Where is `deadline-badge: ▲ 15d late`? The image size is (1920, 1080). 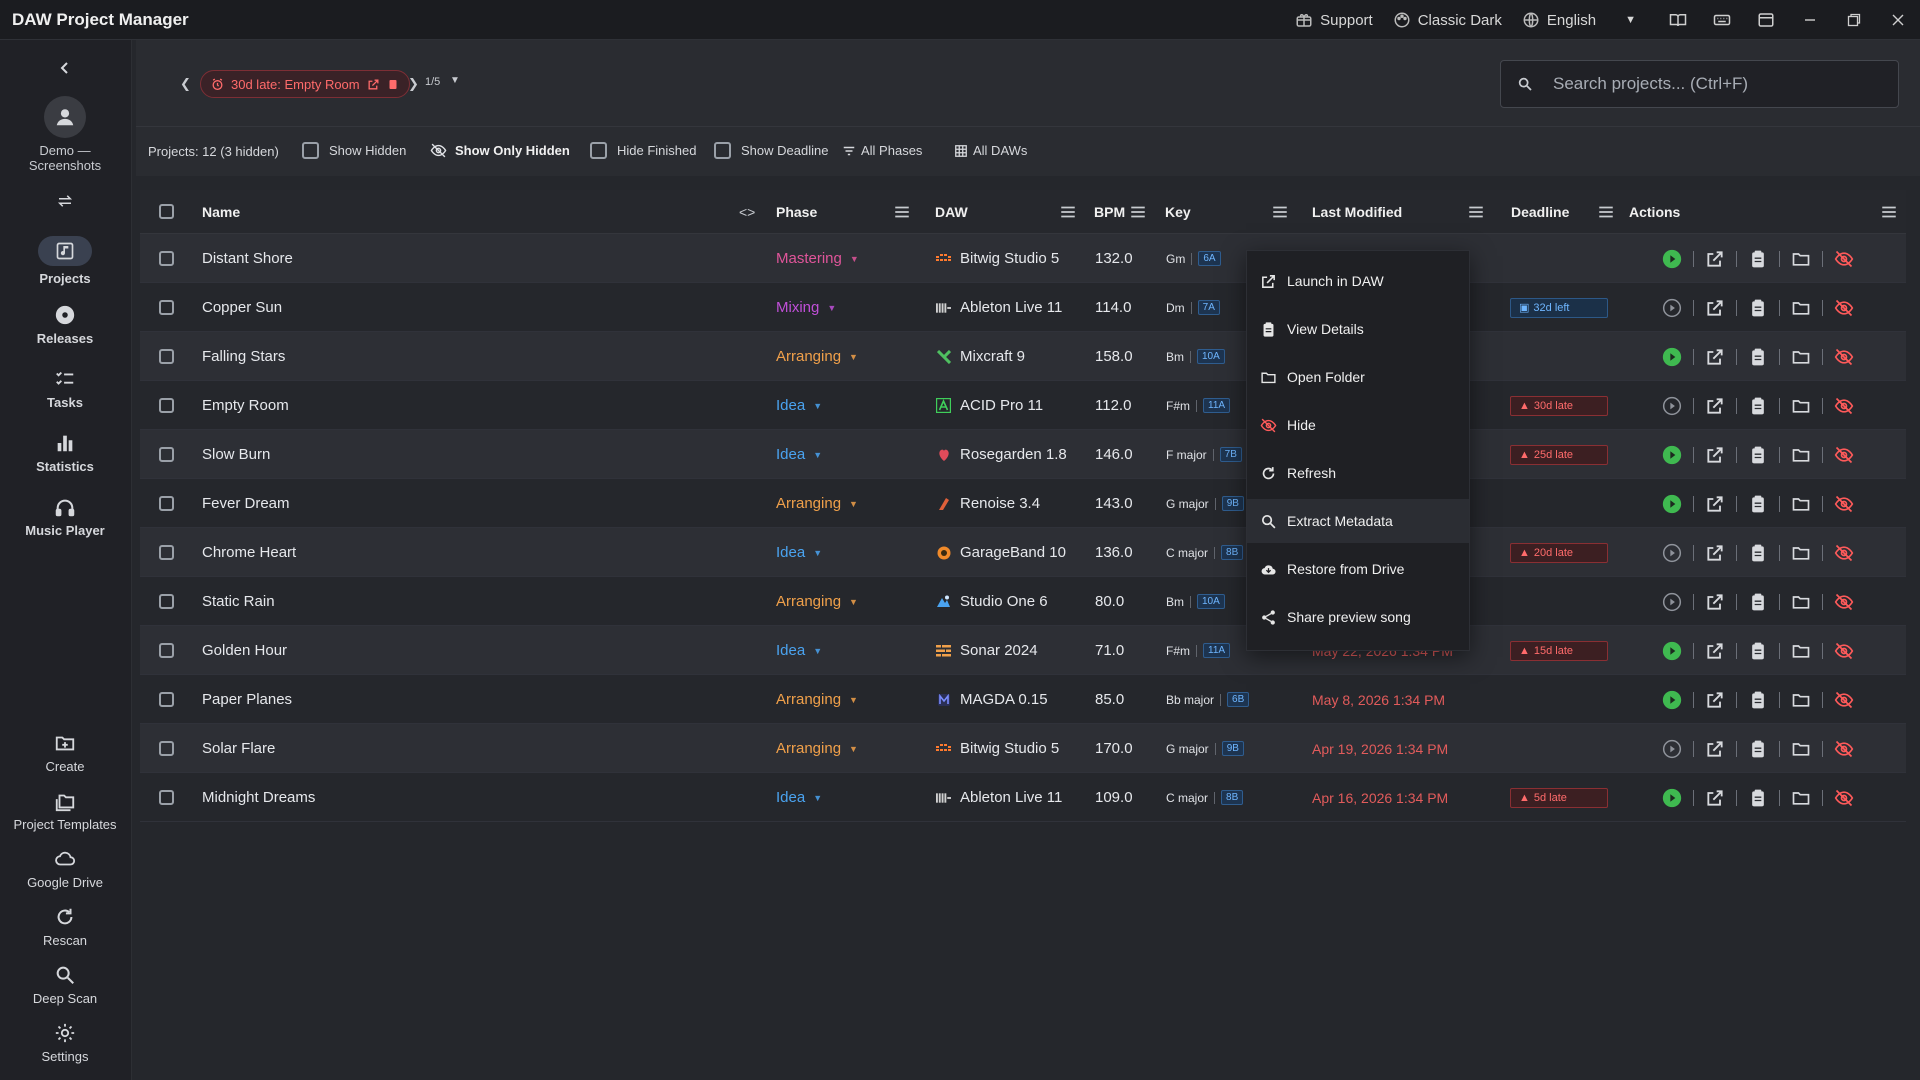
deadline-badge: ▲ 15d late is located at coordinates (1559, 650).